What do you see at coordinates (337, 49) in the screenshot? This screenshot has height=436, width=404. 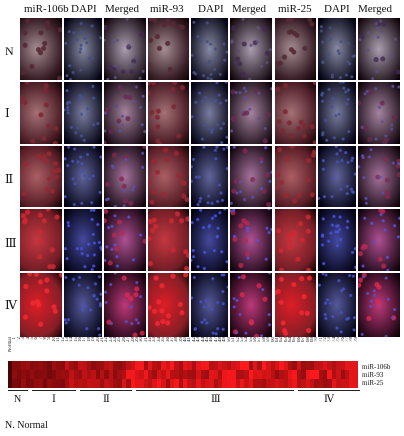 I see `micrograph-dapi-row0-col7` at bounding box center [337, 49].